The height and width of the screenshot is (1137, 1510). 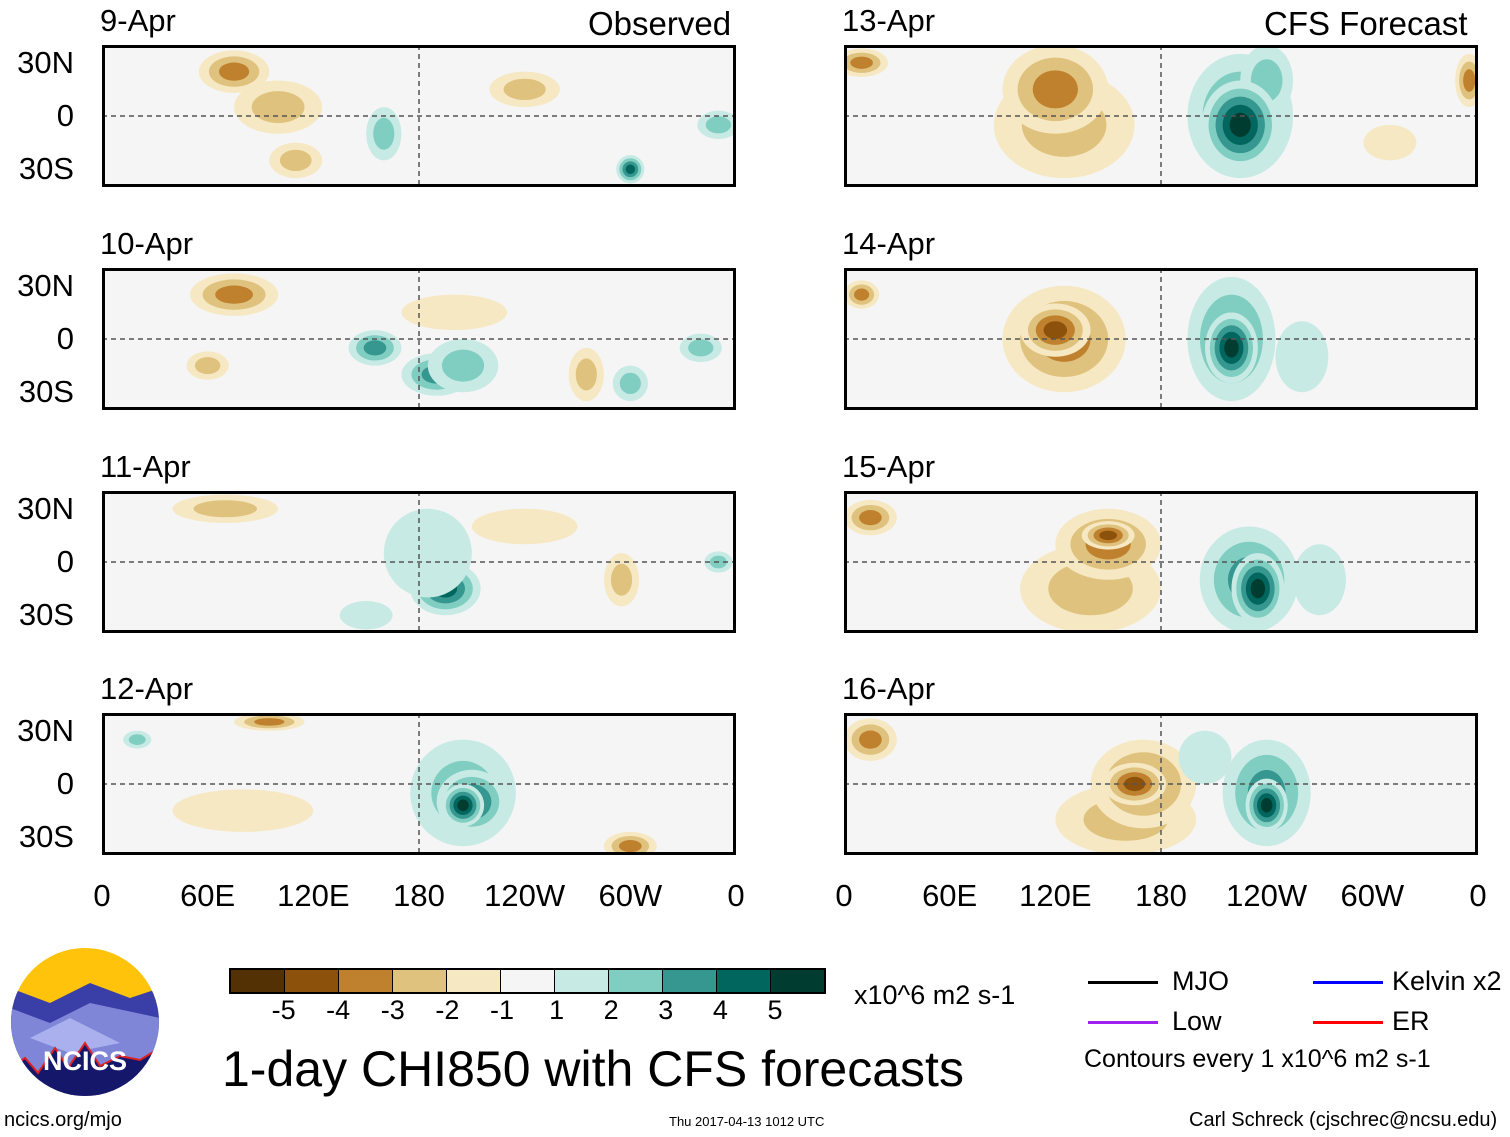 What do you see at coordinates (889, 688) in the screenshot?
I see `panel-date: 16-Apr` at bounding box center [889, 688].